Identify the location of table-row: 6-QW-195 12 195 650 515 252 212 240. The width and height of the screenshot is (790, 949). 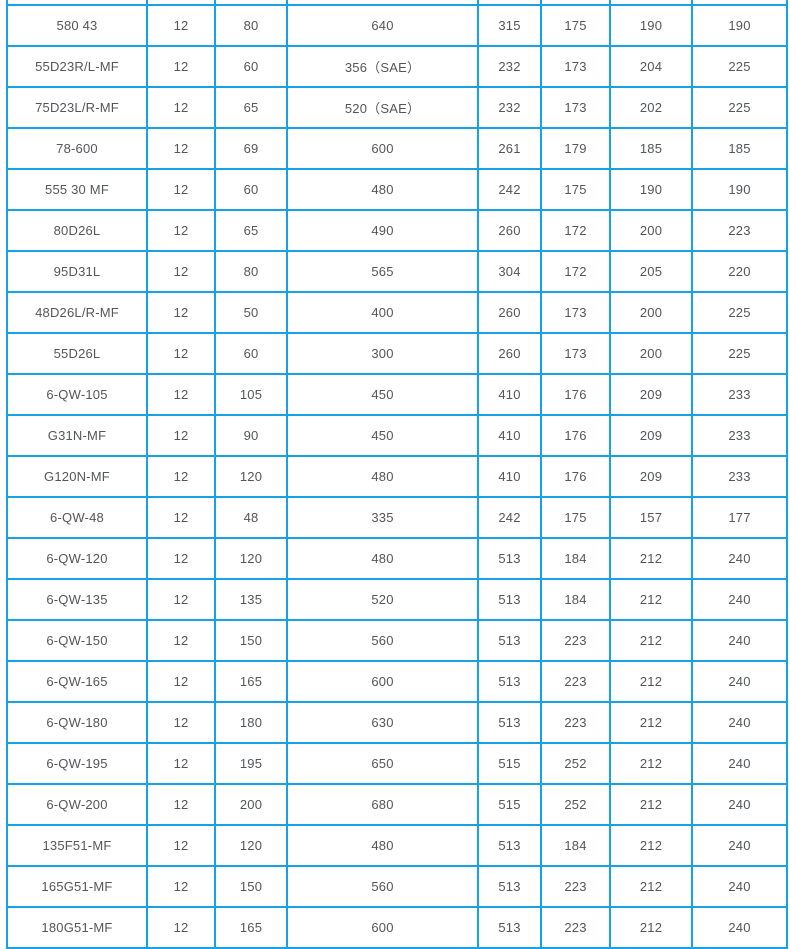
(397, 763).